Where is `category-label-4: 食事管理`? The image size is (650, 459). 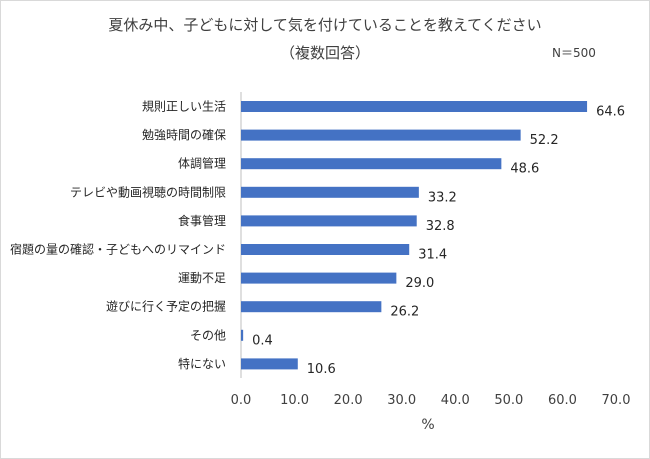
category-label-4: 食事管理 is located at coordinates (202, 220).